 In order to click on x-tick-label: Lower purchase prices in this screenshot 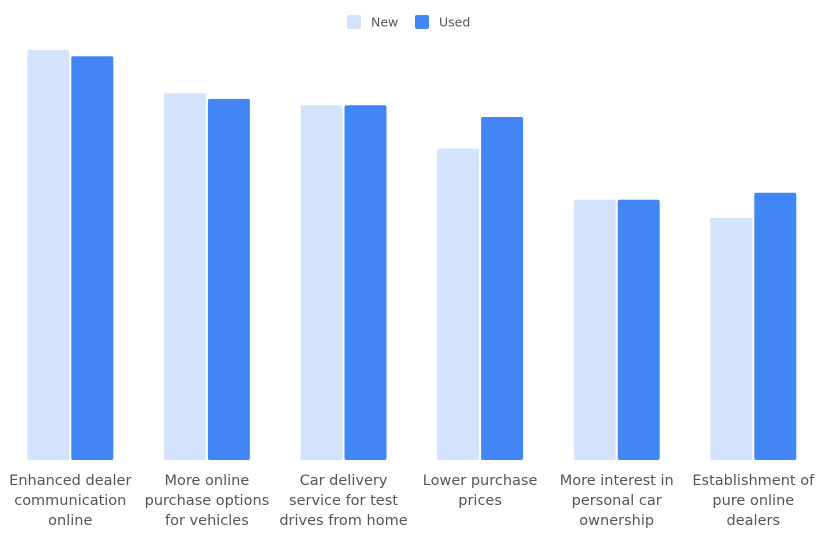, I will do `click(480, 491)`.